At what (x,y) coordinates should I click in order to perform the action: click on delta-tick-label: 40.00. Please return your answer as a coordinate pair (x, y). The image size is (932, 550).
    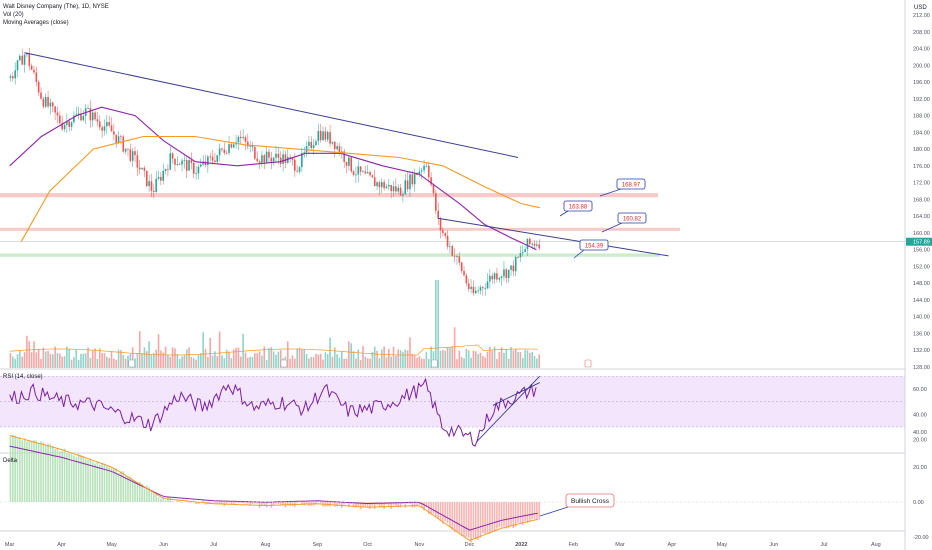
    Looking at the image, I should click on (920, 433).